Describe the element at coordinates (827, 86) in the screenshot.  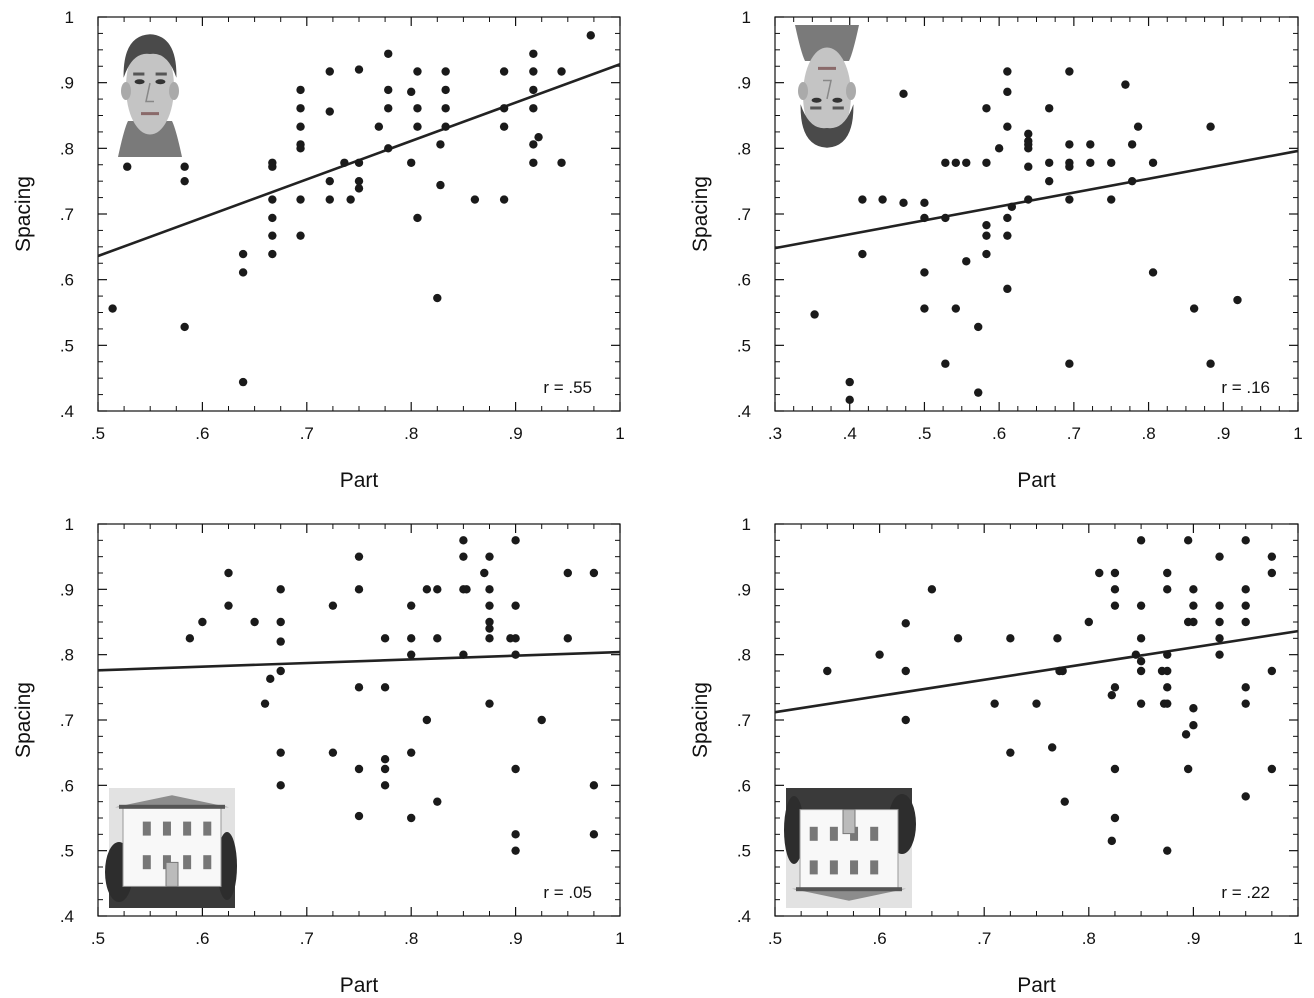
I see `inverted-face-image` at that location.